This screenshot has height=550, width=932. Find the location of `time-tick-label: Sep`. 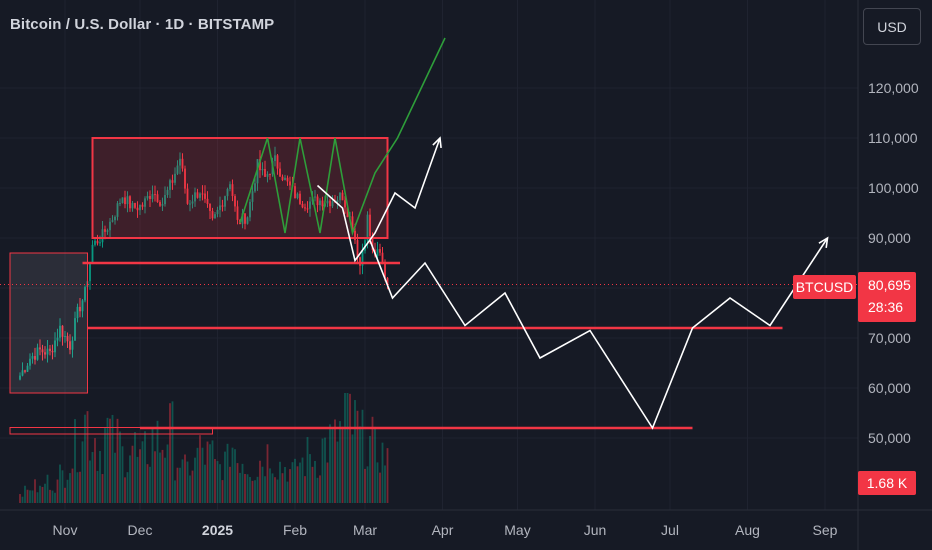

time-tick-label: Sep is located at coordinates (825, 530).